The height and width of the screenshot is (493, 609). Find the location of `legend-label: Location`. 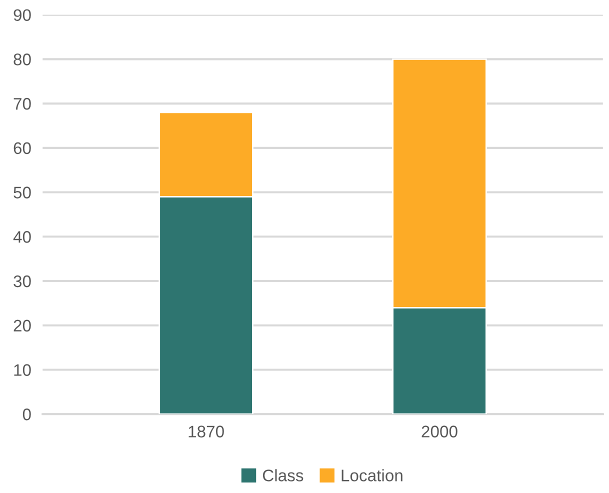

legend-label: Location is located at coordinates (372, 475).